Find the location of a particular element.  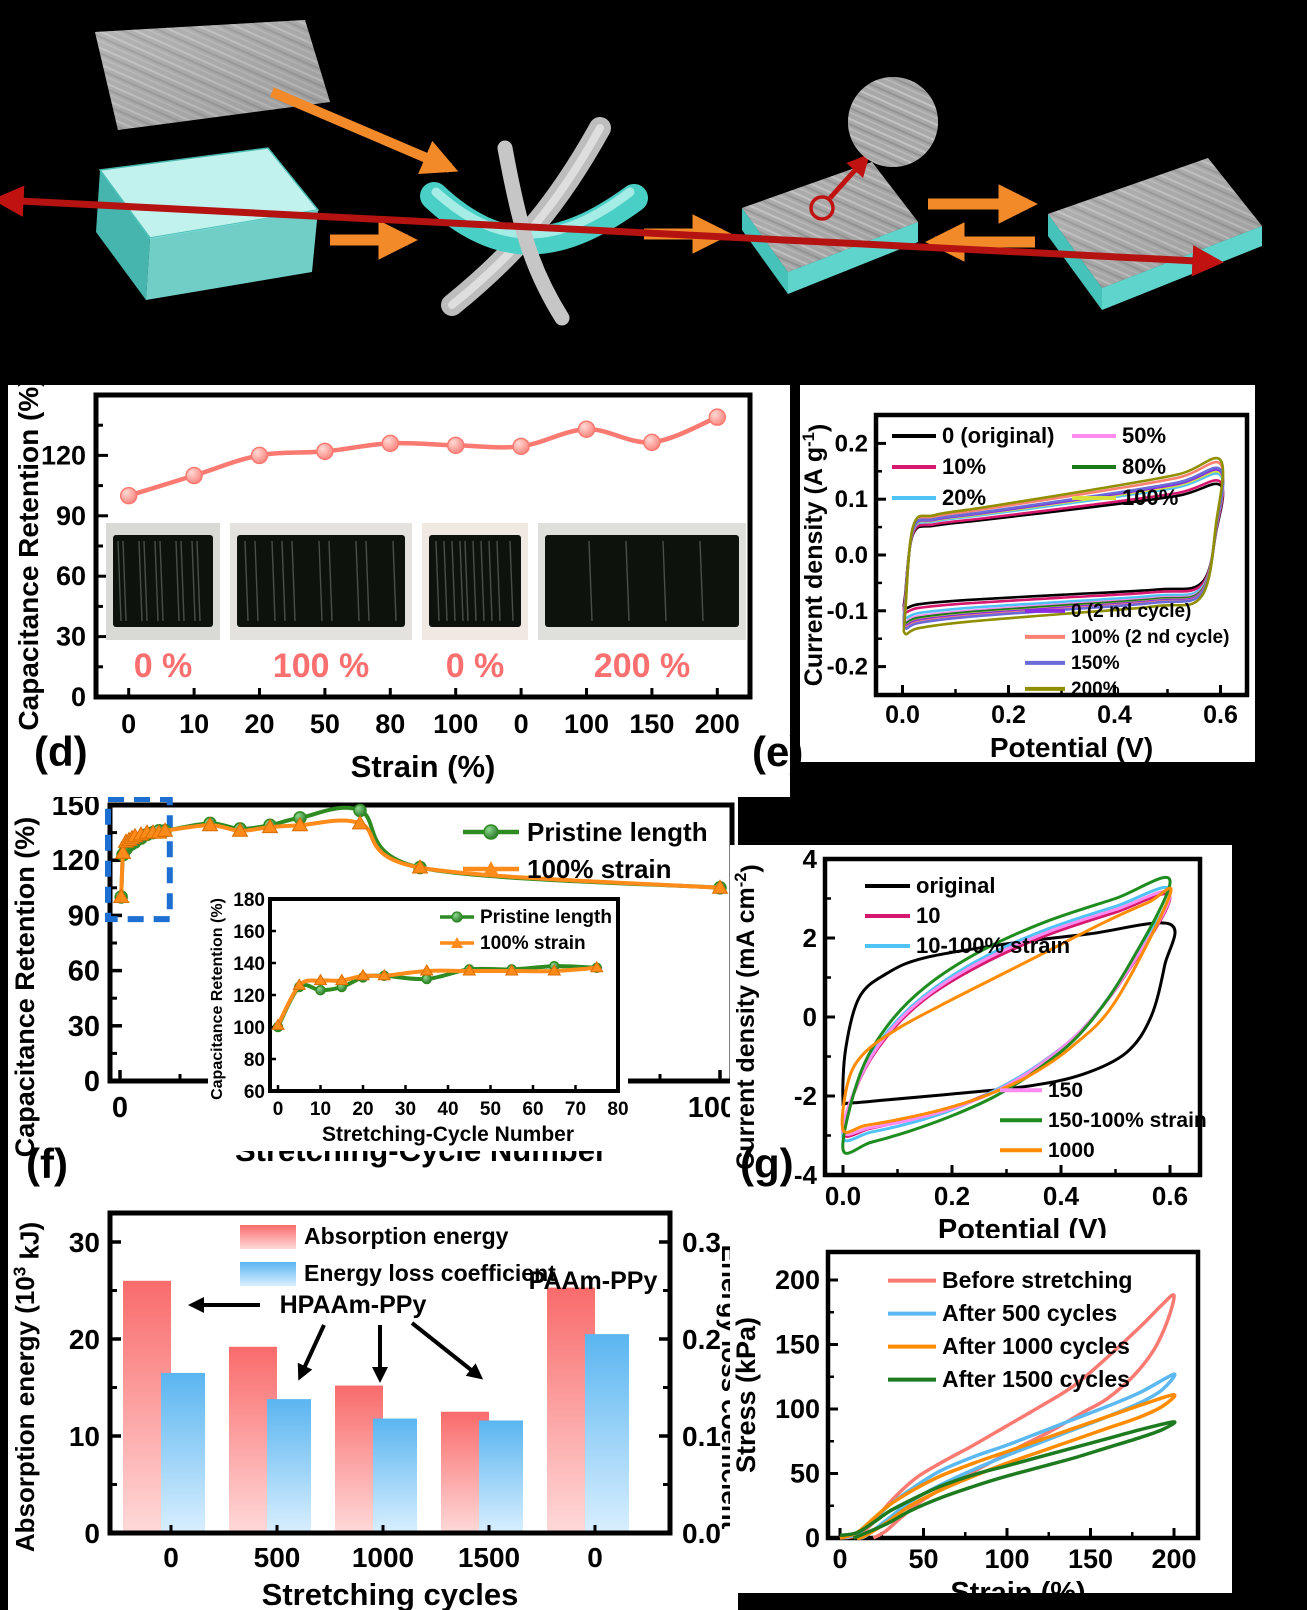

y-tick-label: -2 is located at coordinates (805, 1096).